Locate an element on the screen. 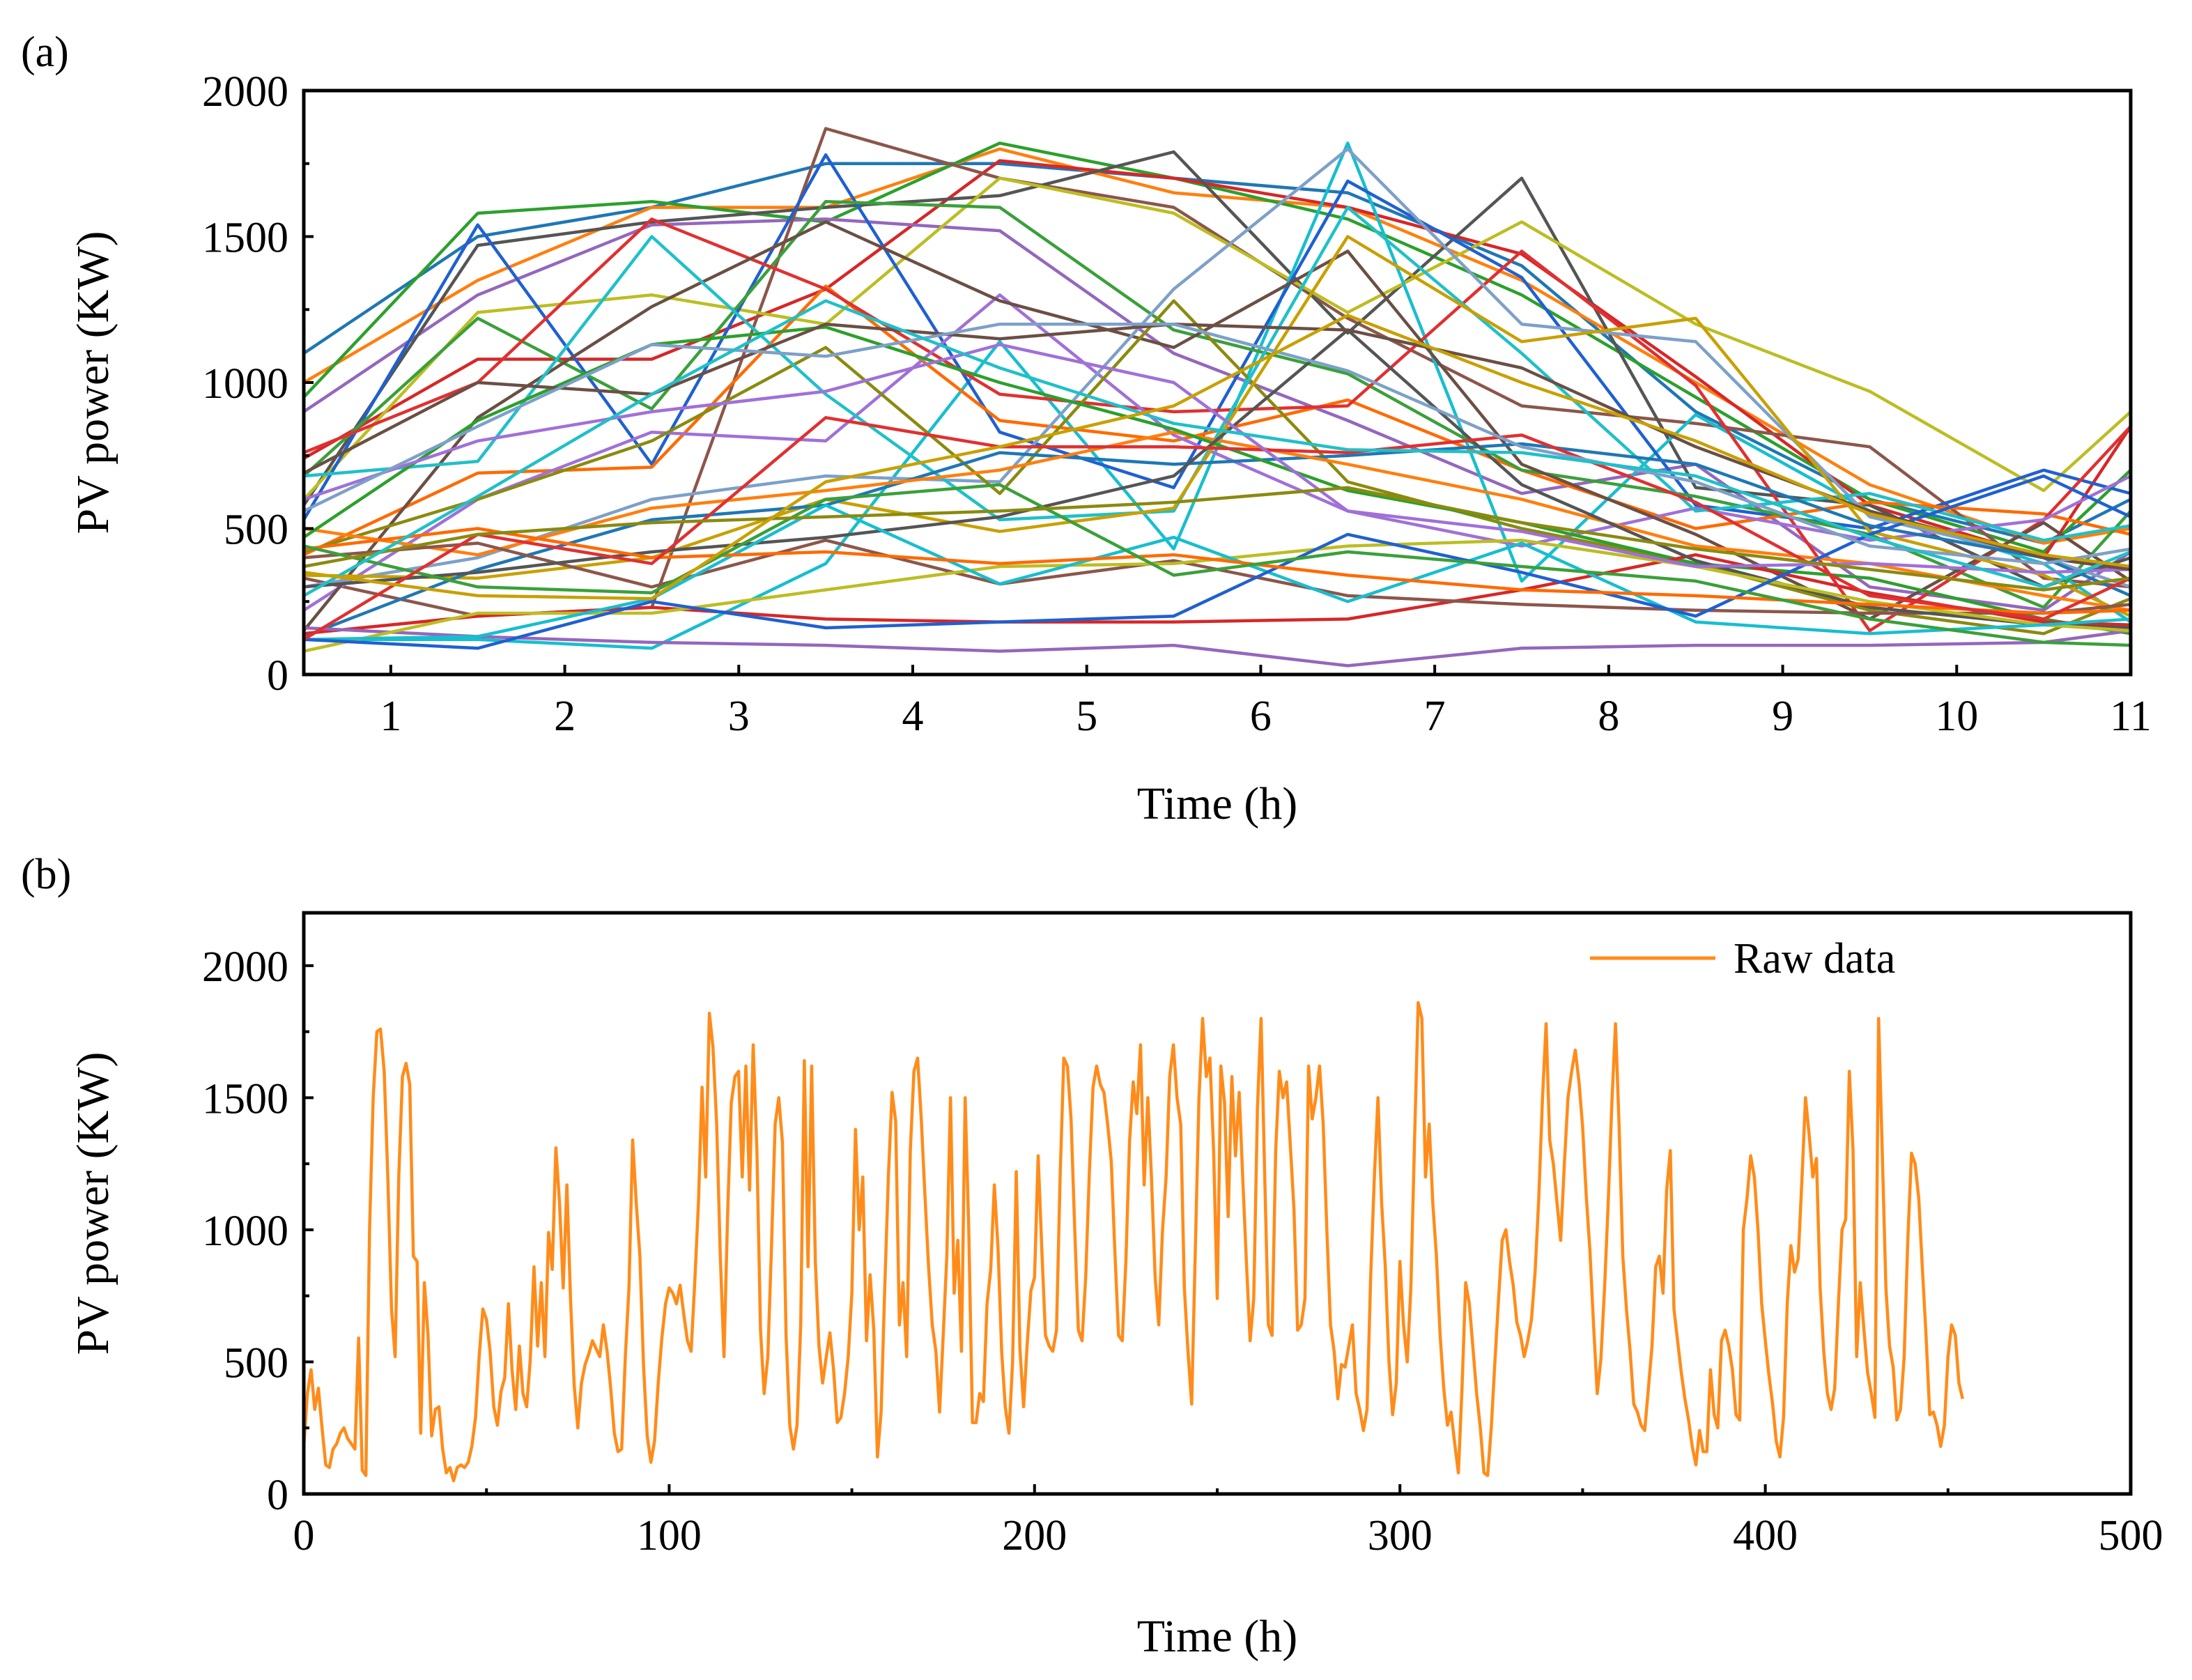 This screenshot has width=2192, height=1680. panel-b-legend: Raw data is located at coordinates (1742, 958).